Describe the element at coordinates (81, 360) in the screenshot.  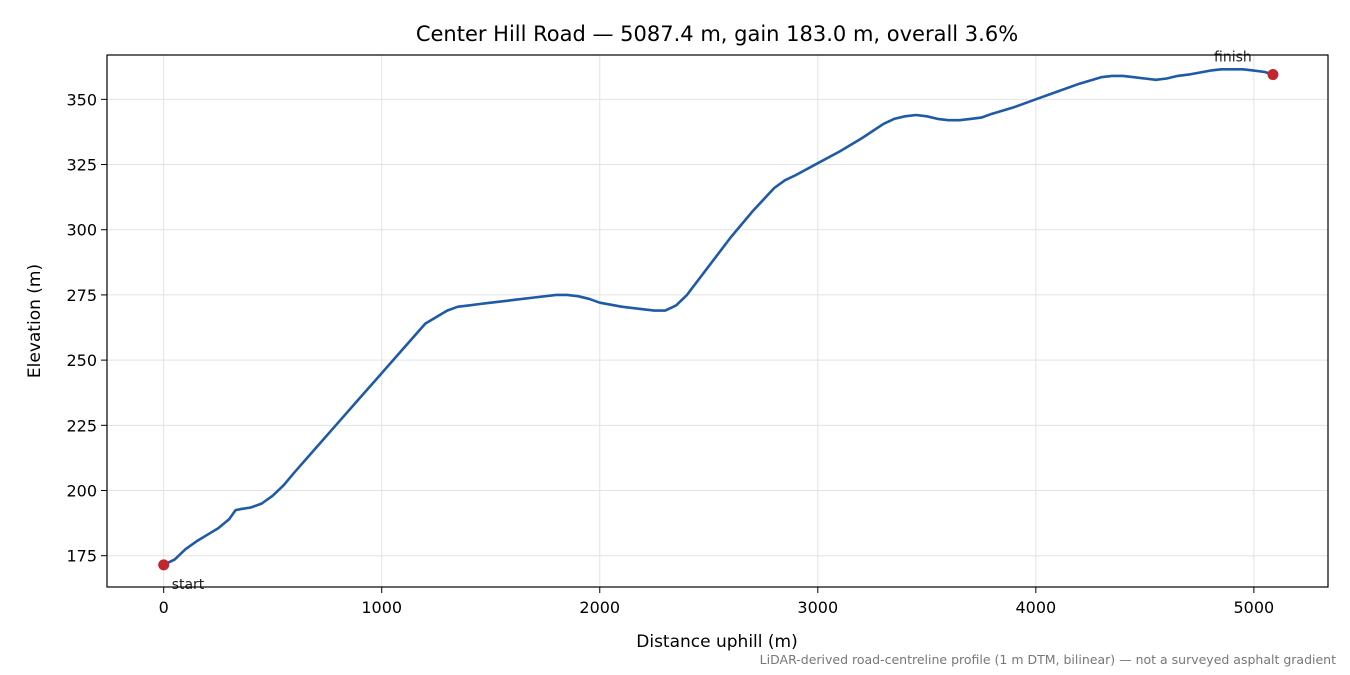
I see `y-tick-label: 250` at that location.